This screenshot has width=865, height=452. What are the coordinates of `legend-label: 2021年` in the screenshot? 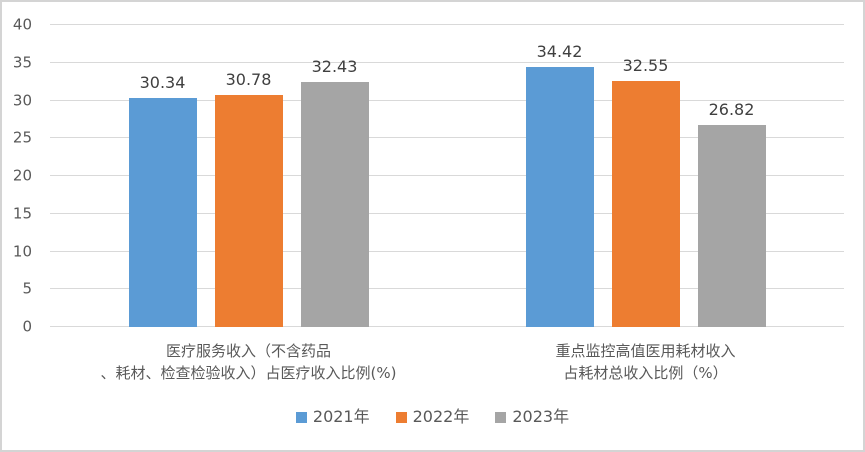 It's located at (341, 416).